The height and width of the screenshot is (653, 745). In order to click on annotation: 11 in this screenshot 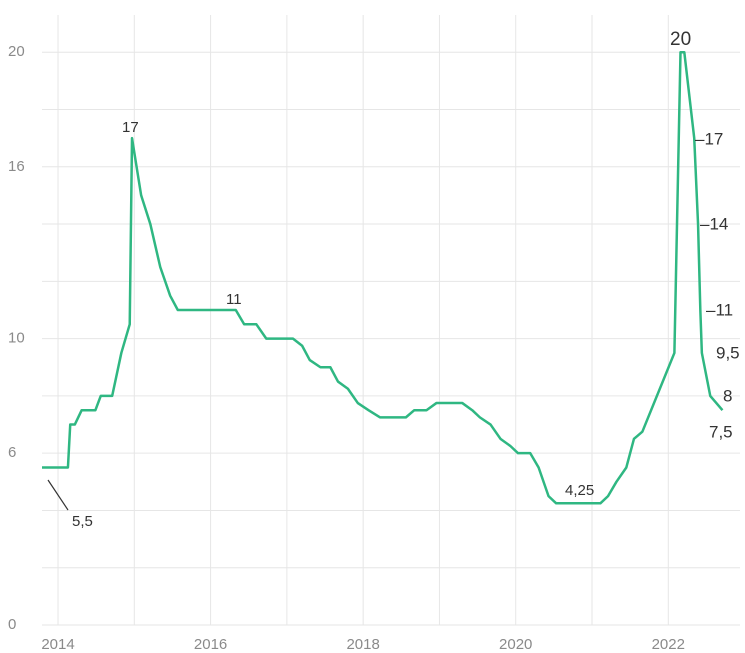, I will do `click(234, 299)`.